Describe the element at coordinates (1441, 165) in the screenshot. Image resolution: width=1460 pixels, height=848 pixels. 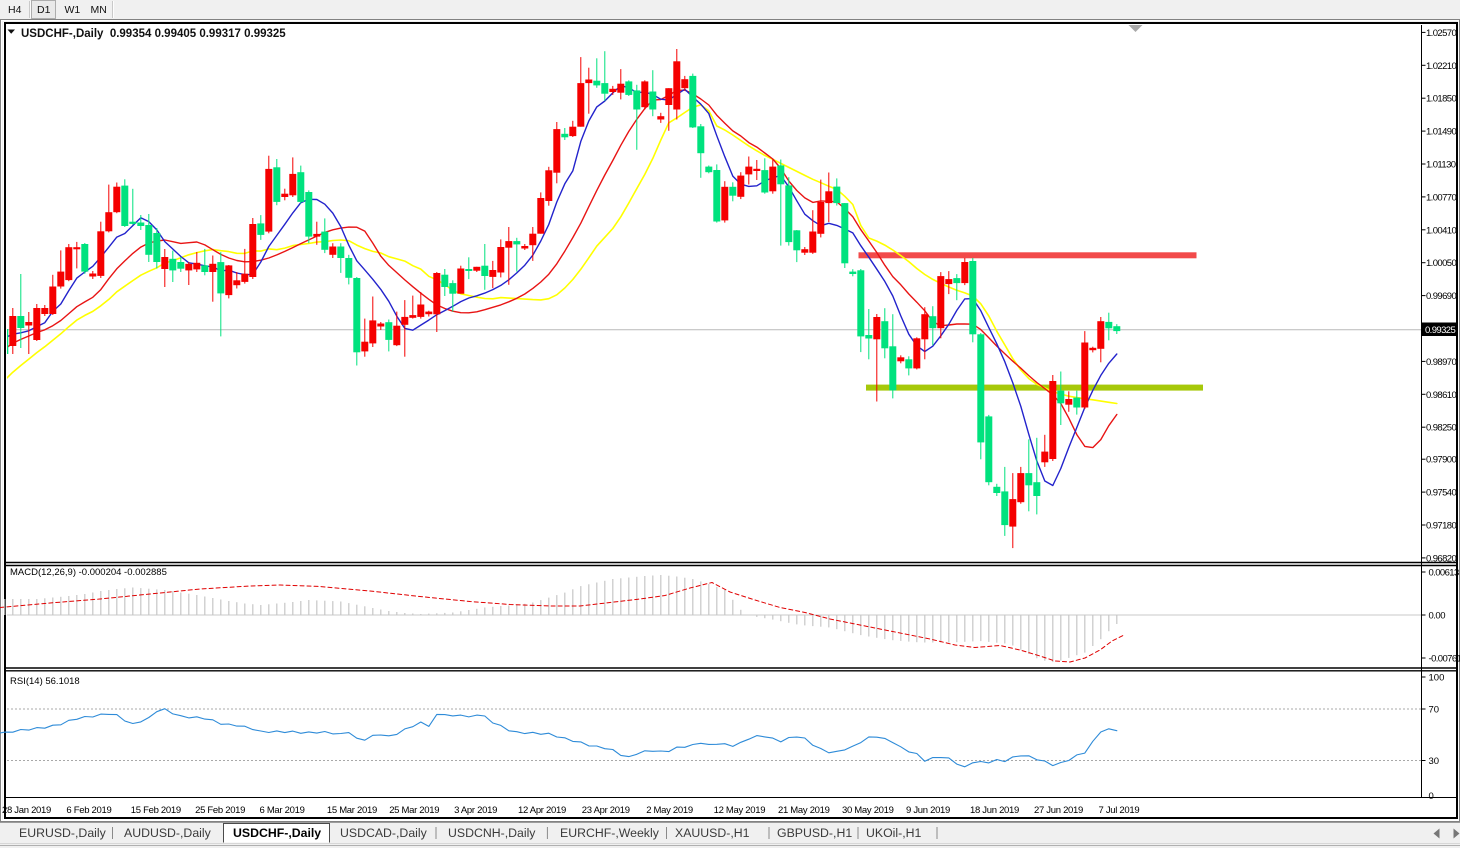
I see `svg-text: 1.01130` at that location.